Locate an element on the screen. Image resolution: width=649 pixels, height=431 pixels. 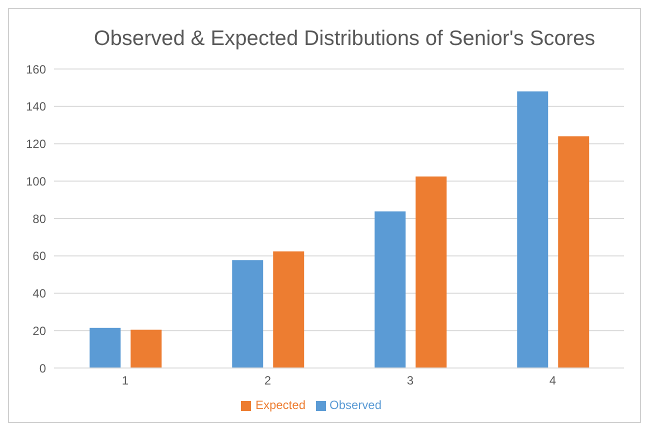
y-tick-label: 60 is located at coordinates (39, 256).